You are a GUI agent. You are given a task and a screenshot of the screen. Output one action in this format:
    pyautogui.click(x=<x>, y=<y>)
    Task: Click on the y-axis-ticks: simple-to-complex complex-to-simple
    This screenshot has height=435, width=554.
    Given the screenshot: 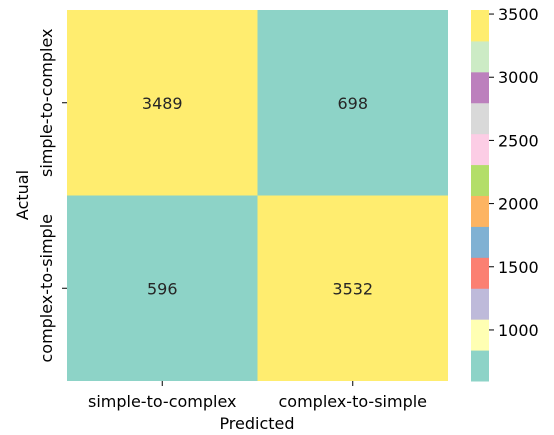 What is the action you would take?
    pyautogui.click(x=52, y=195)
    